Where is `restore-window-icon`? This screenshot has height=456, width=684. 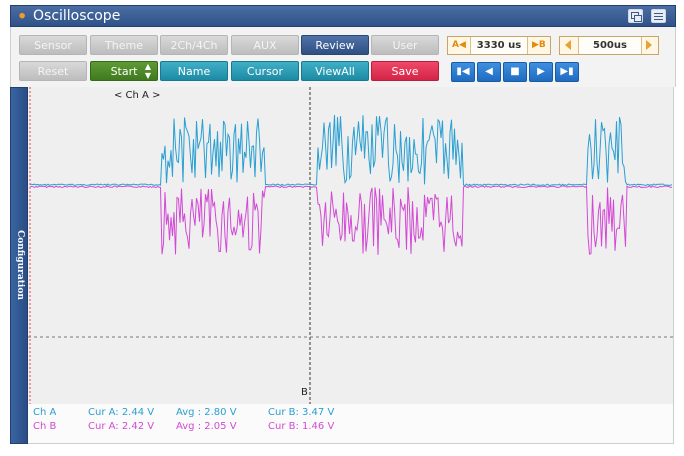 restore-window-icon is located at coordinates (635, 16).